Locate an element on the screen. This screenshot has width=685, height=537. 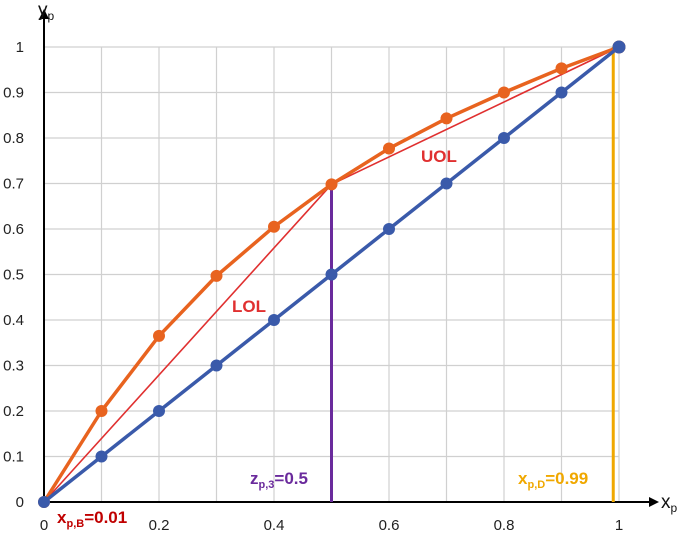
y-tick-label: 0.8 is located at coordinates (13, 138).